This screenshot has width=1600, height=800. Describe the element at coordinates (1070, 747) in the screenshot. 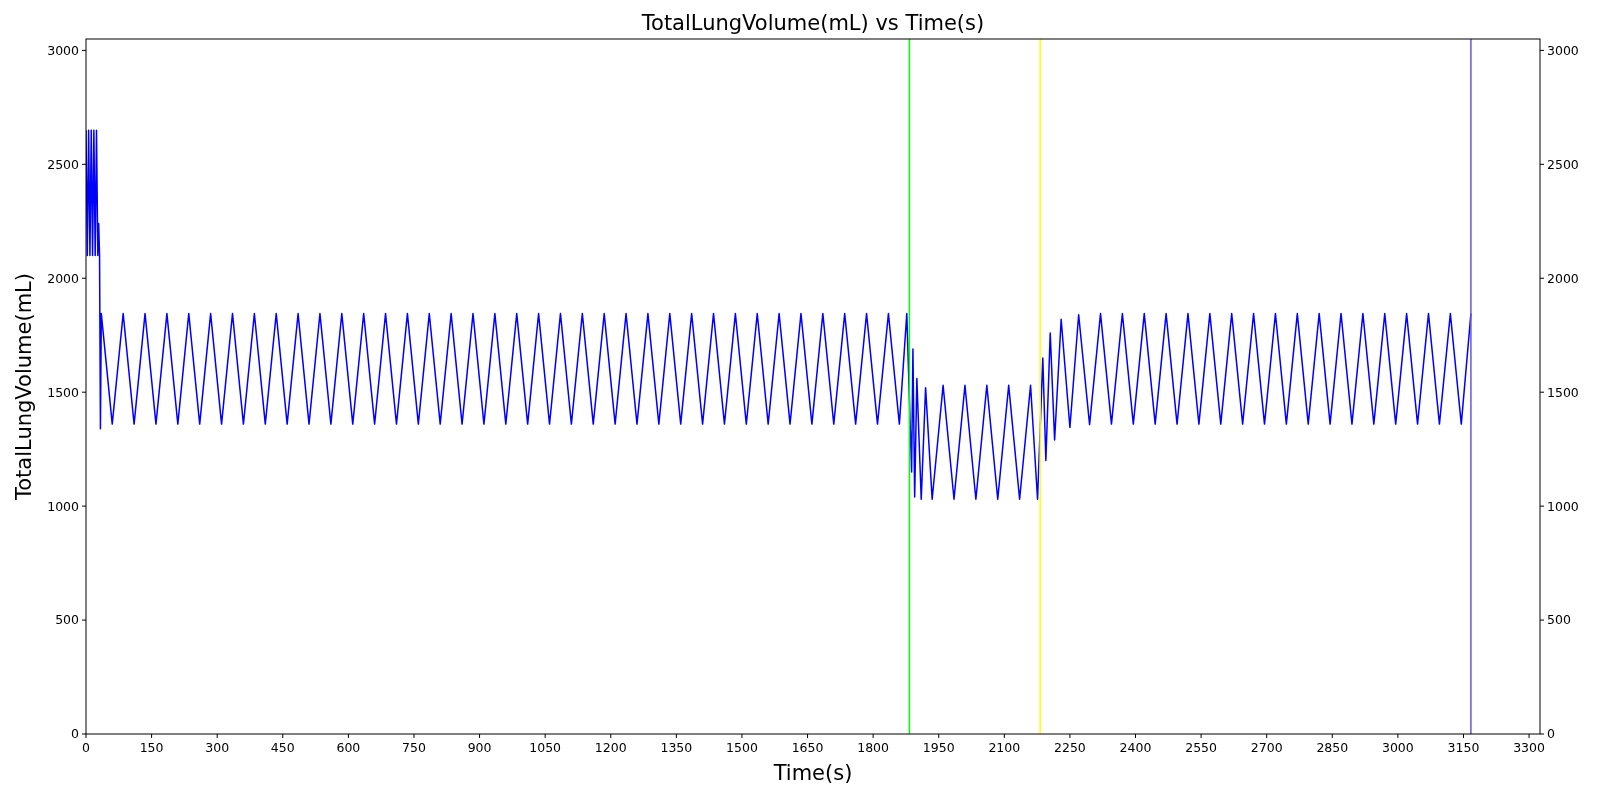

I see `x-tick-label: 2250` at that location.